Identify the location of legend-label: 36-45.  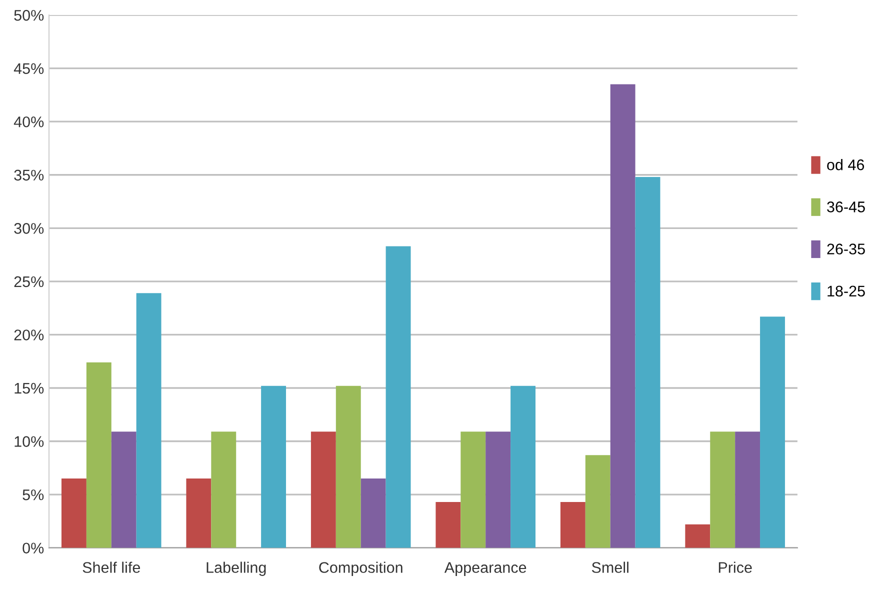
(846, 207).